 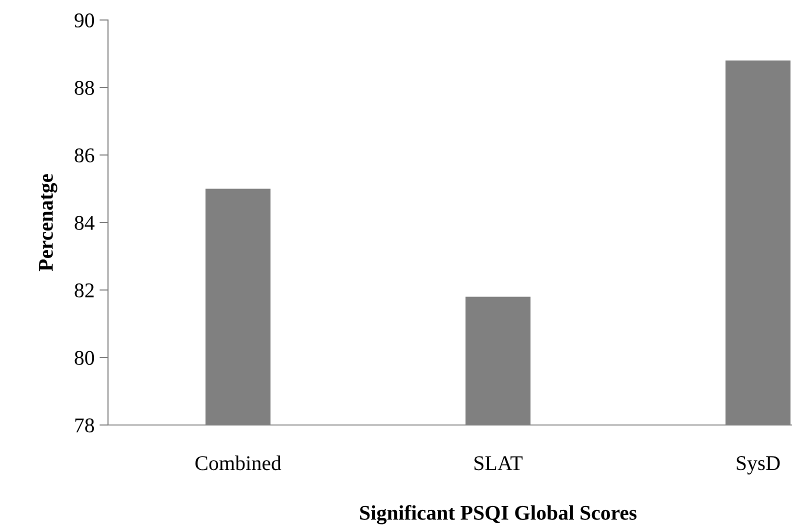 What do you see at coordinates (84, 20) in the screenshot?
I see `y-tick-label: 90` at bounding box center [84, 20].